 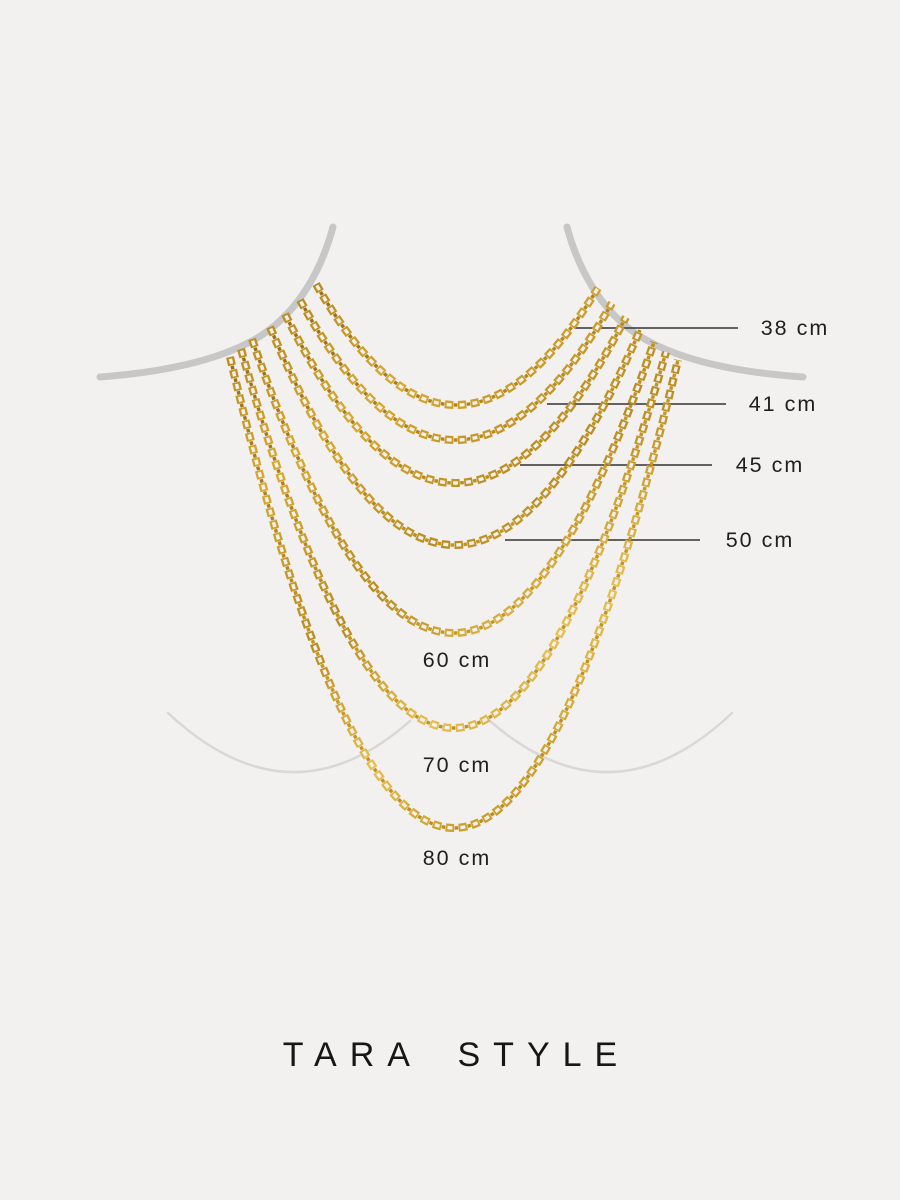 What do you see at coordinates (457, 660) in the screenshot?
I see `length-label-60-cm: 60 cm` at bounding box center [457, 660].